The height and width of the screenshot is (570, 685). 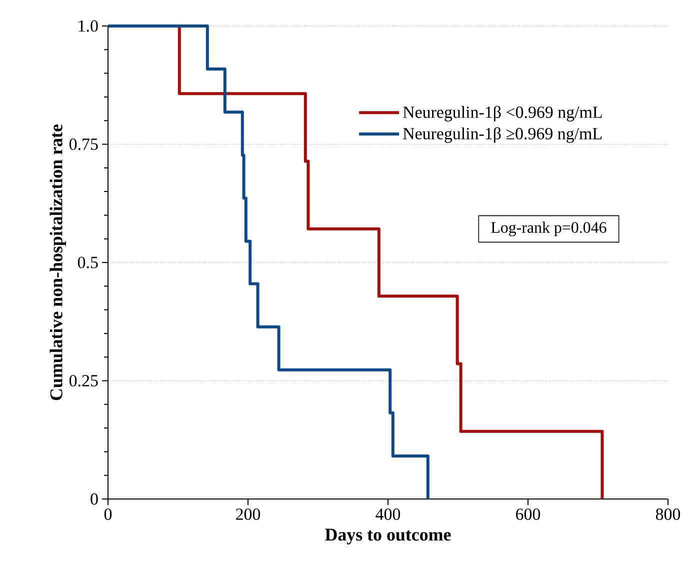 What do you see at coordinates (83, 144) in the screenshot?
I see `y-tick-label: 0.75` at bounding box center [83, 144].